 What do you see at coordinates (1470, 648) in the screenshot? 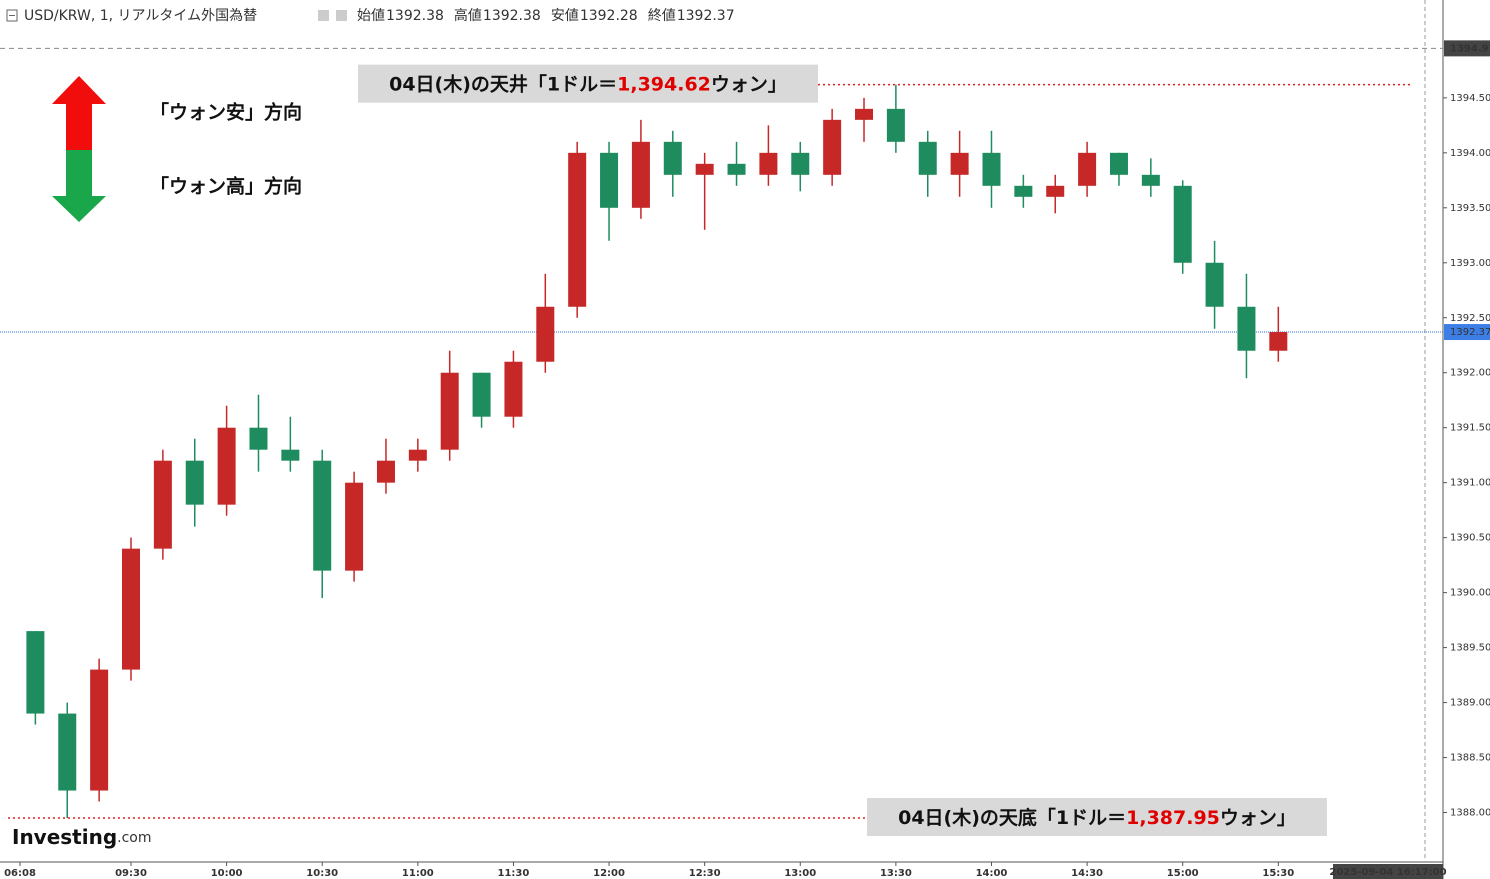
I see `y-tick-label: 1389.50` at bounding box center [1470, 648].